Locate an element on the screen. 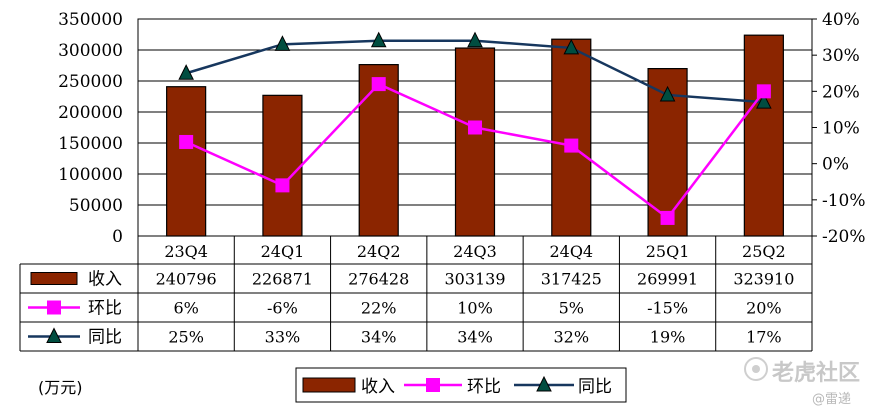 Image resolution: width=880 pixels, height=418 pixels. y-right-tick-label: 0% is located at coordinates (835, 165).